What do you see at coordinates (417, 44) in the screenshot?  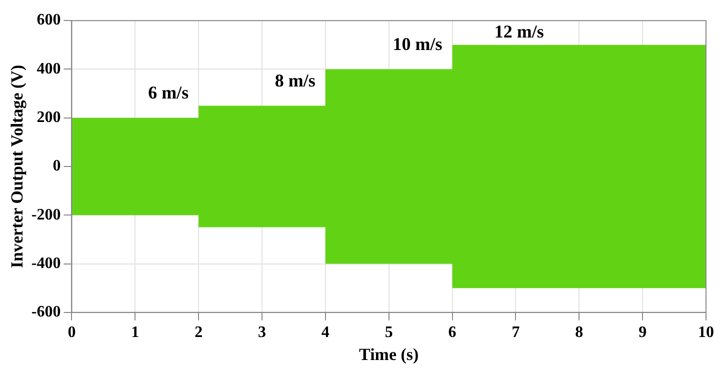 I see `annotation: 10 m/s` at bounding box center [417, 44].